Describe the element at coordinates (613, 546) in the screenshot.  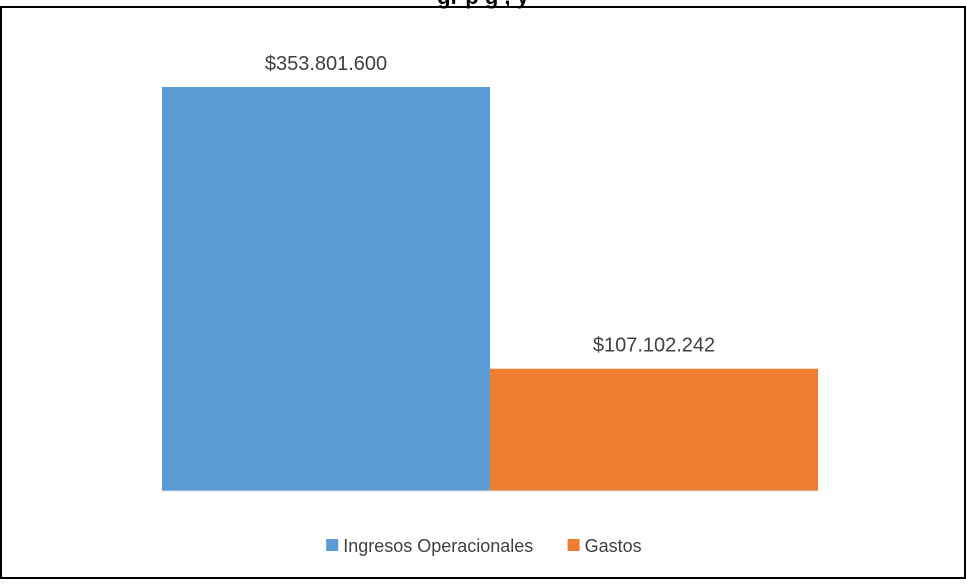
I see `legend-label-1: Gastos` at that location.